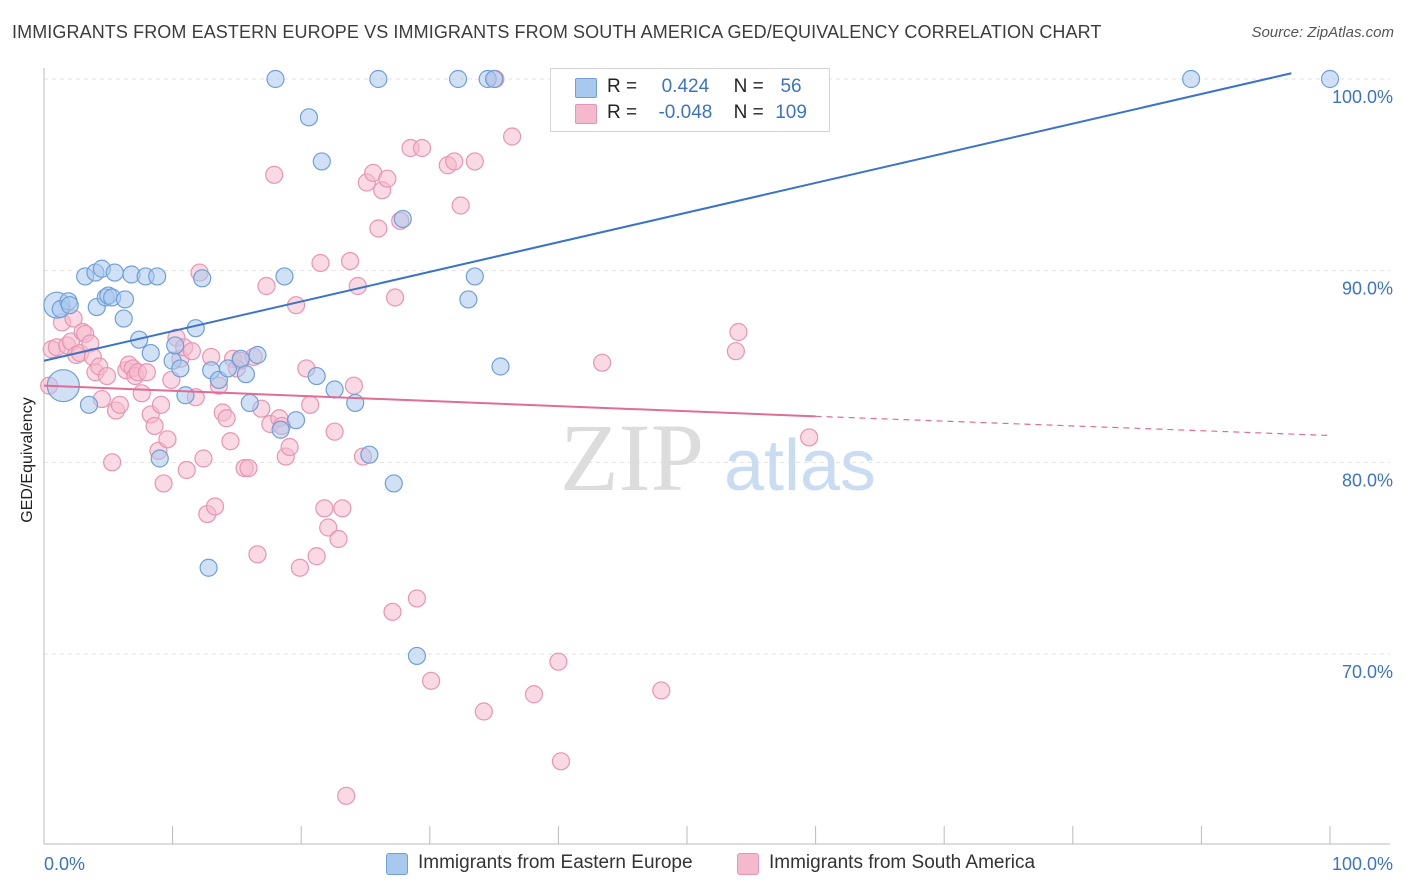 The height and width of the screenshot is (892, 1406). I want to click on x-tick-label: 0.0%, so click(64, 864).